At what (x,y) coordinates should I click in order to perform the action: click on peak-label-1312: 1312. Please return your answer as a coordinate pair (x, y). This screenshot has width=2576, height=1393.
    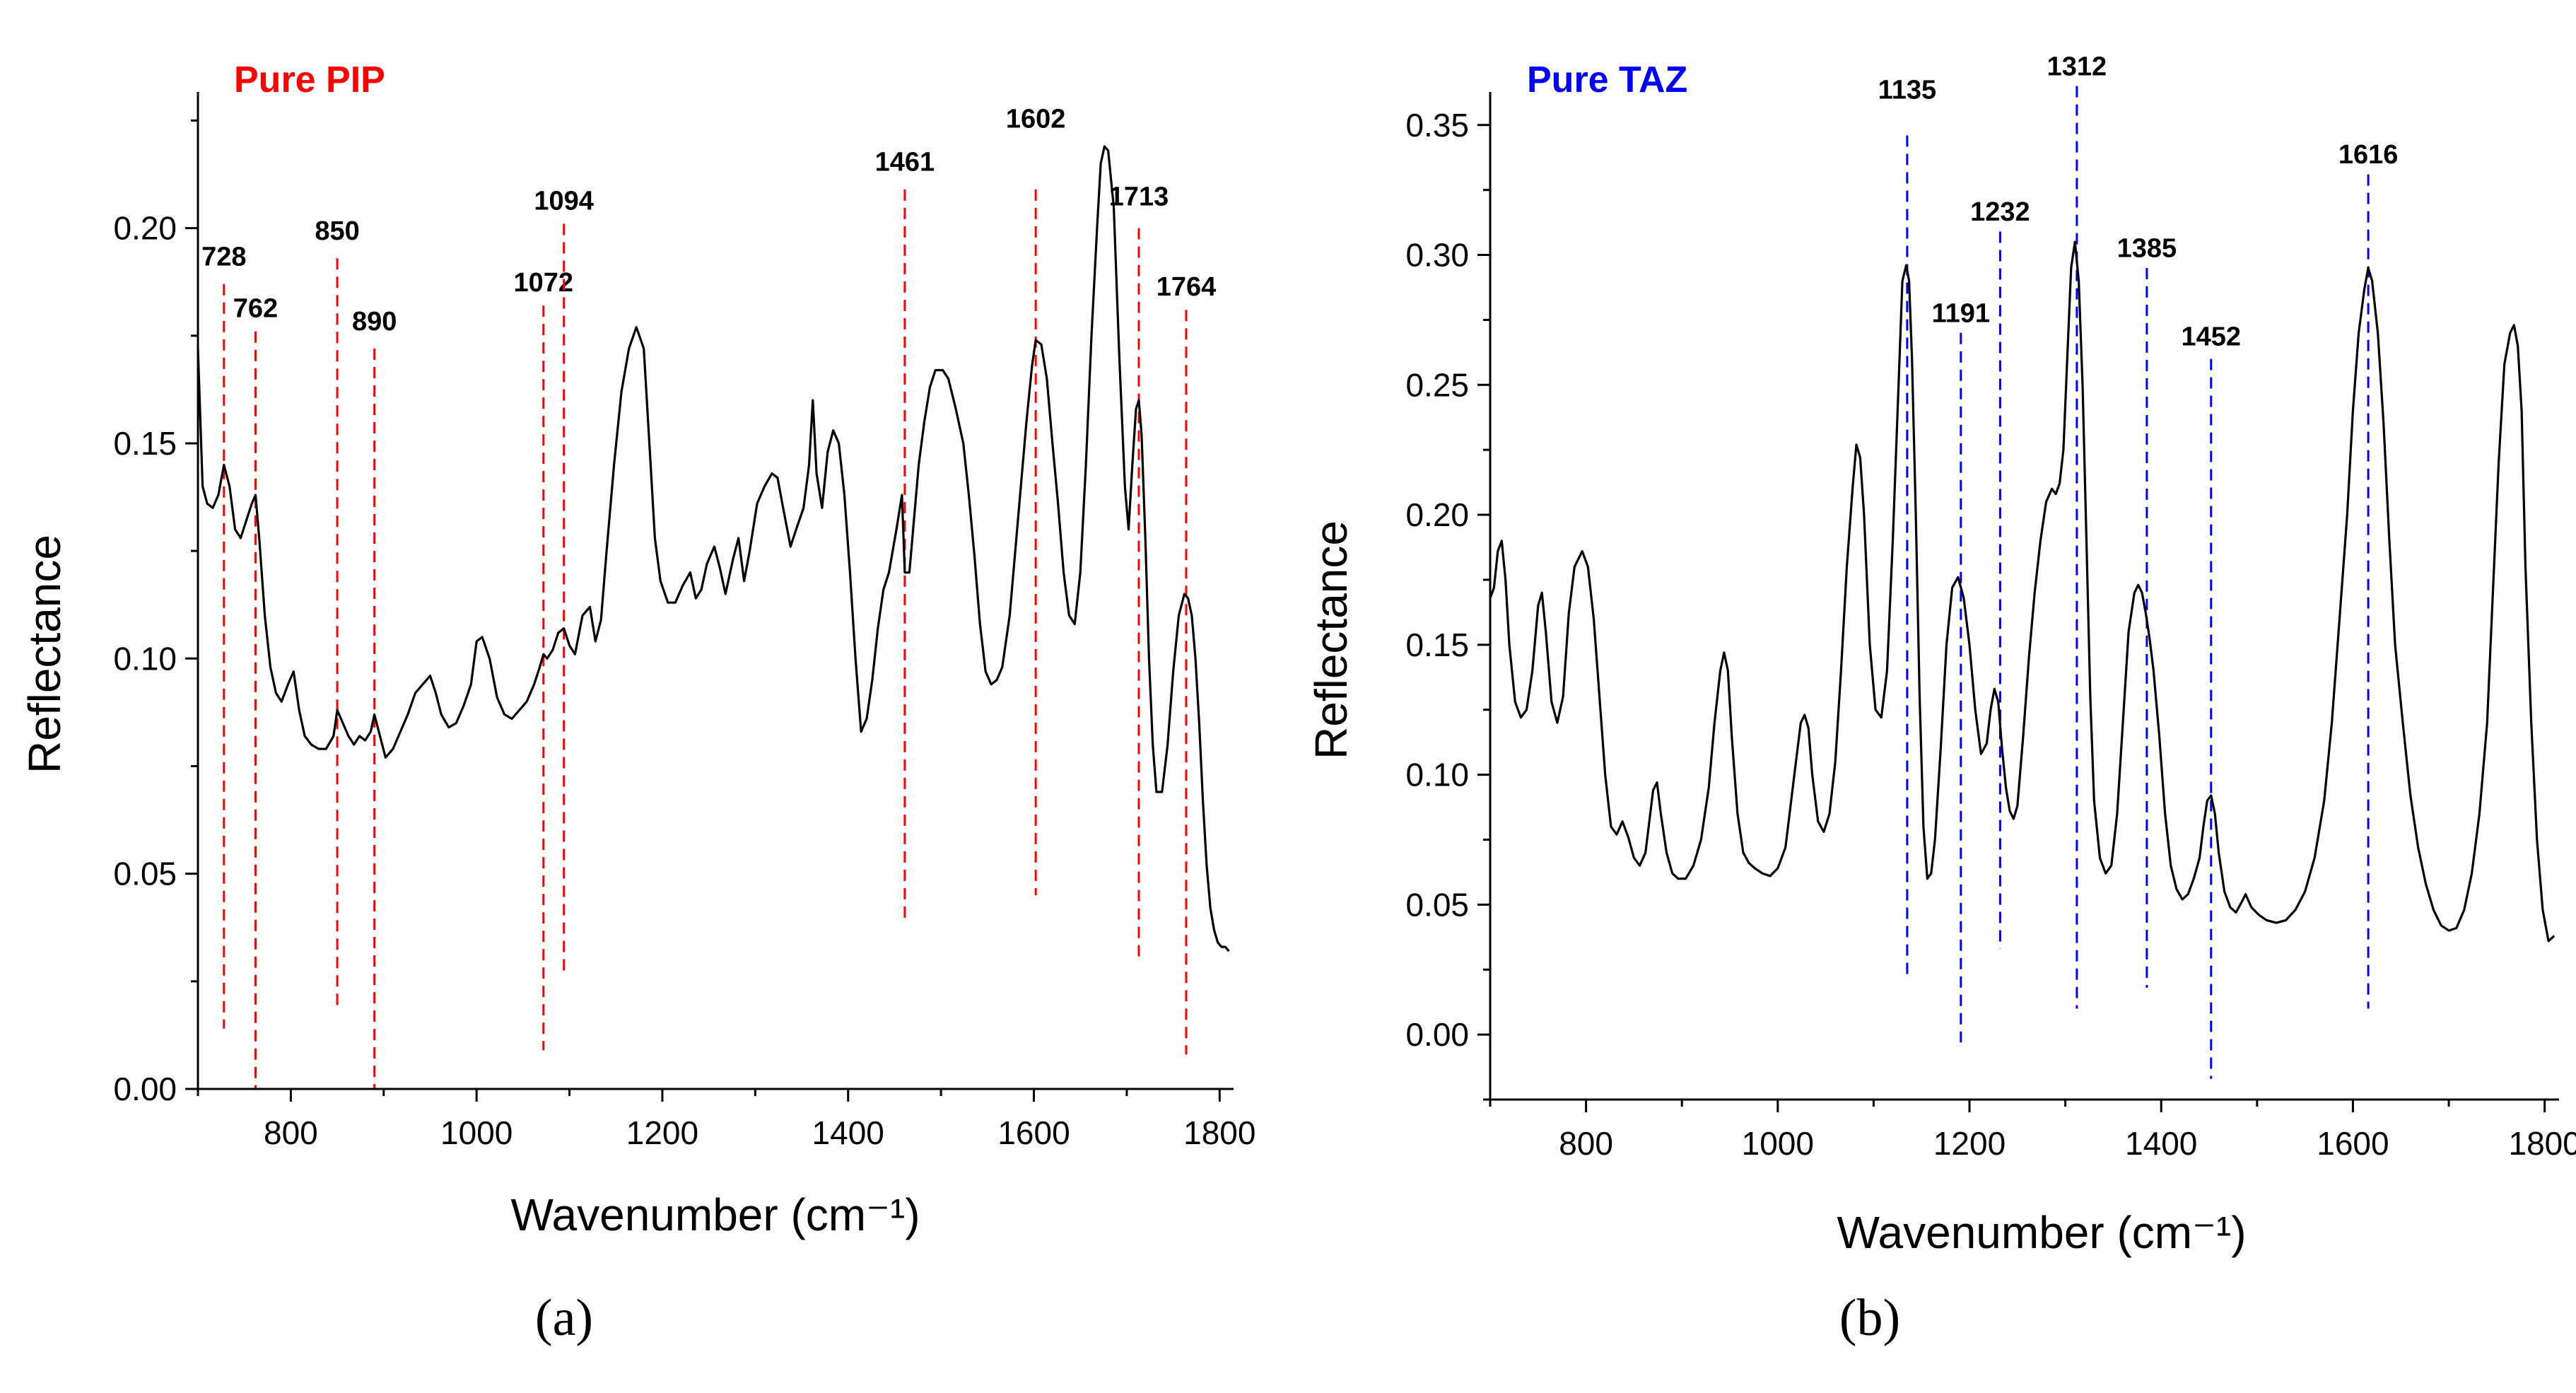
    Looking at the image, I should click on (2077, 66).